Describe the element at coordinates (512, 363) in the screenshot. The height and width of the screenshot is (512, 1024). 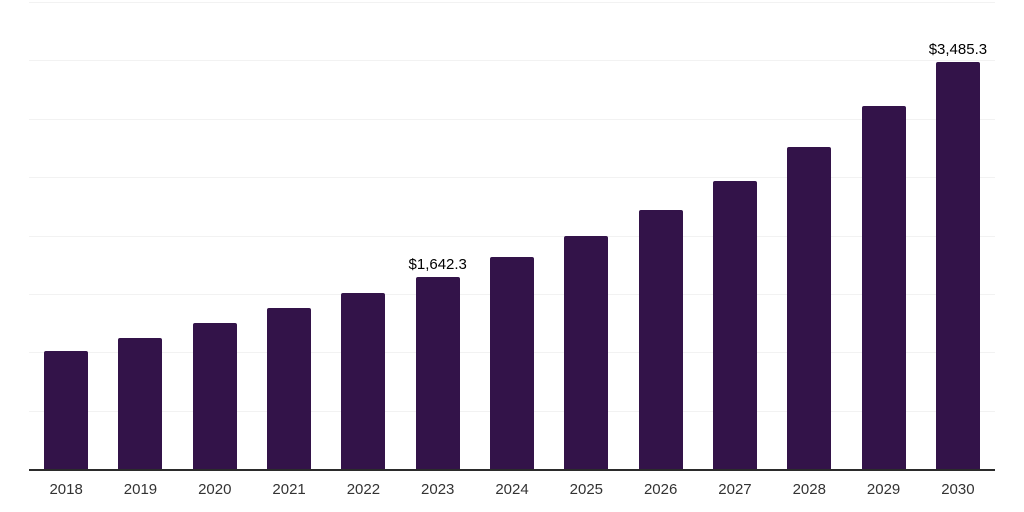
I see `bar-2024` at that location.